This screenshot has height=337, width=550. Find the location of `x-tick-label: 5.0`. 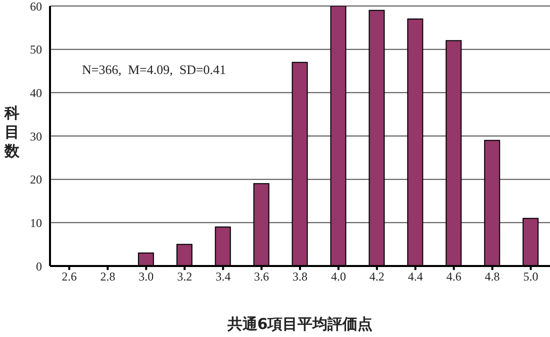

x-tick-label: 5.0 is located at coordinates (530, 277).